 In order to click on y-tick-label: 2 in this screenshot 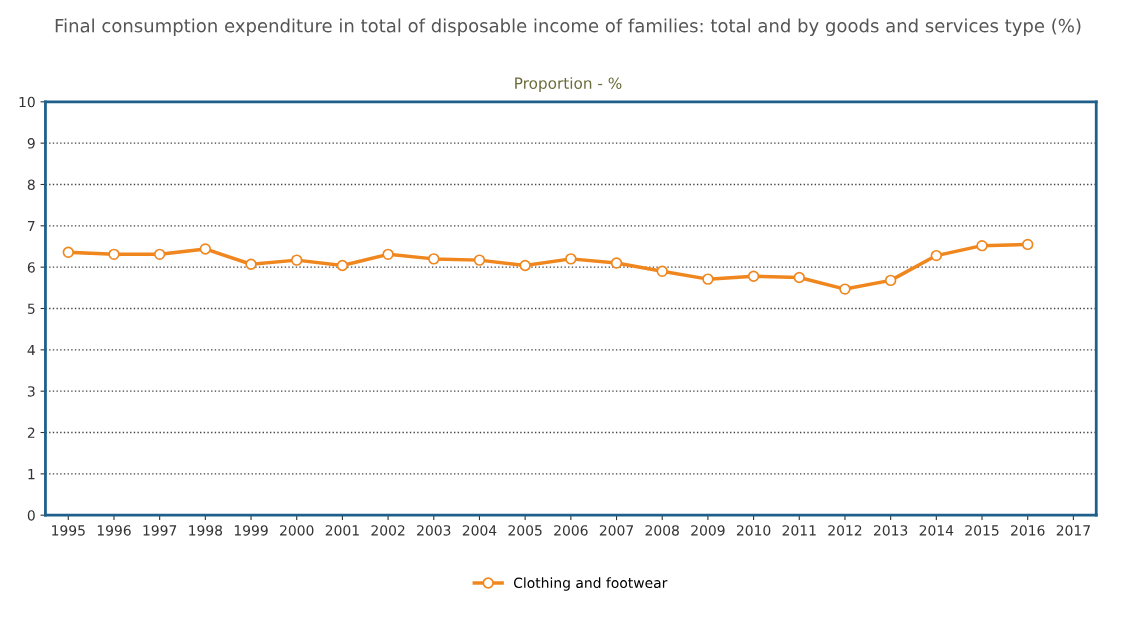, I will do `click(31, 432)`.